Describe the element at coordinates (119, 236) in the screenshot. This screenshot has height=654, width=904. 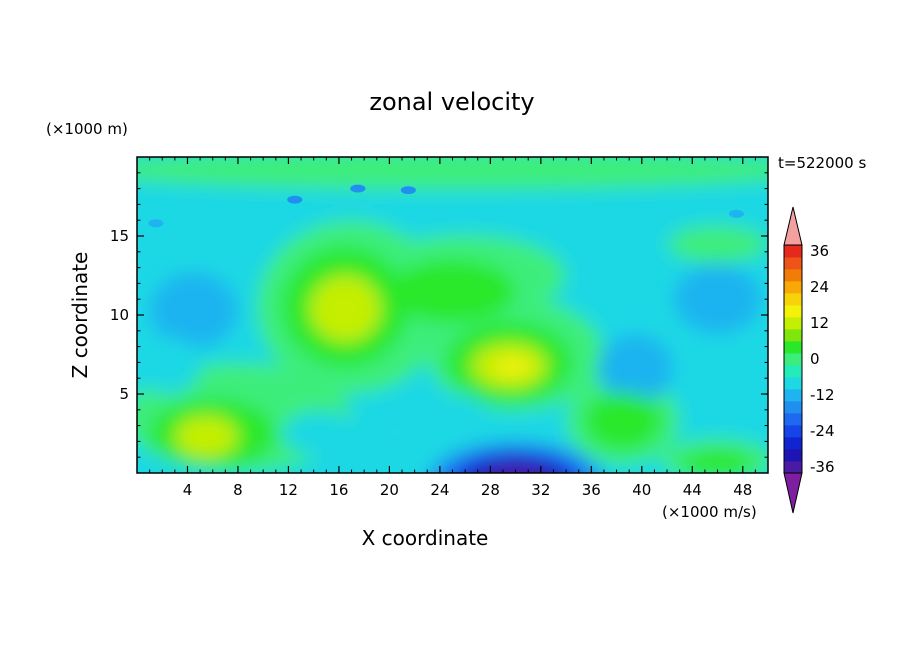
I see `y-tick-label: 15` at that location.